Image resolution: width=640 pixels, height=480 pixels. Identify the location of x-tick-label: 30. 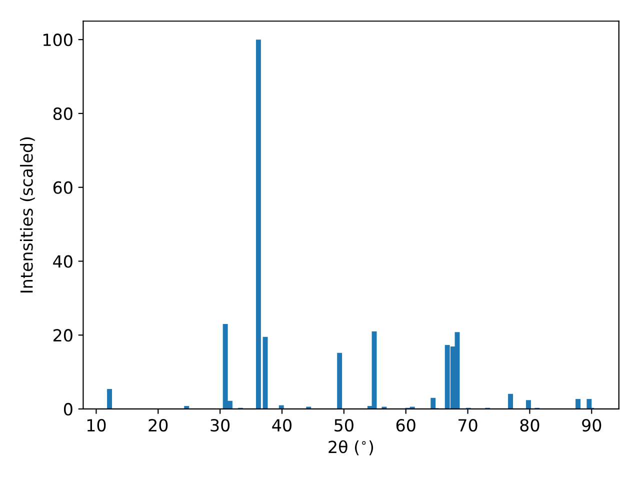
(220, 425).